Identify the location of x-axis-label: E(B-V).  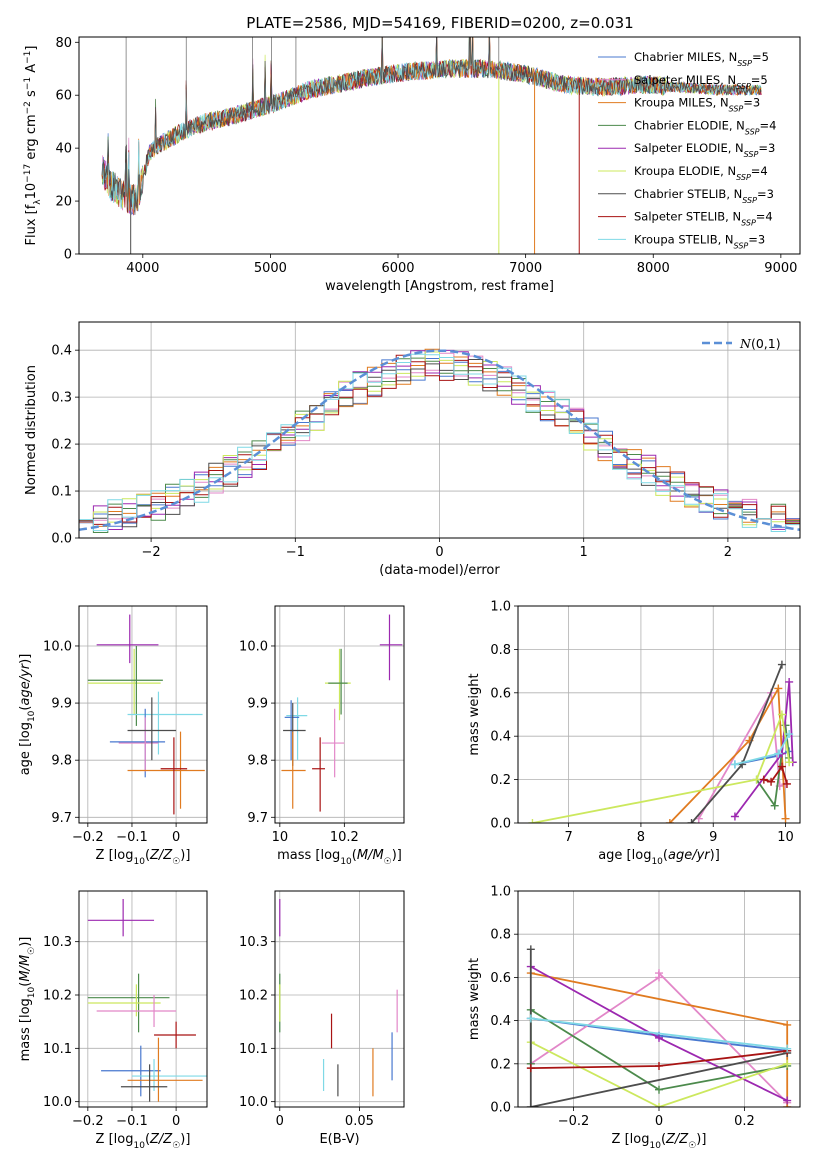
(339, 1139).